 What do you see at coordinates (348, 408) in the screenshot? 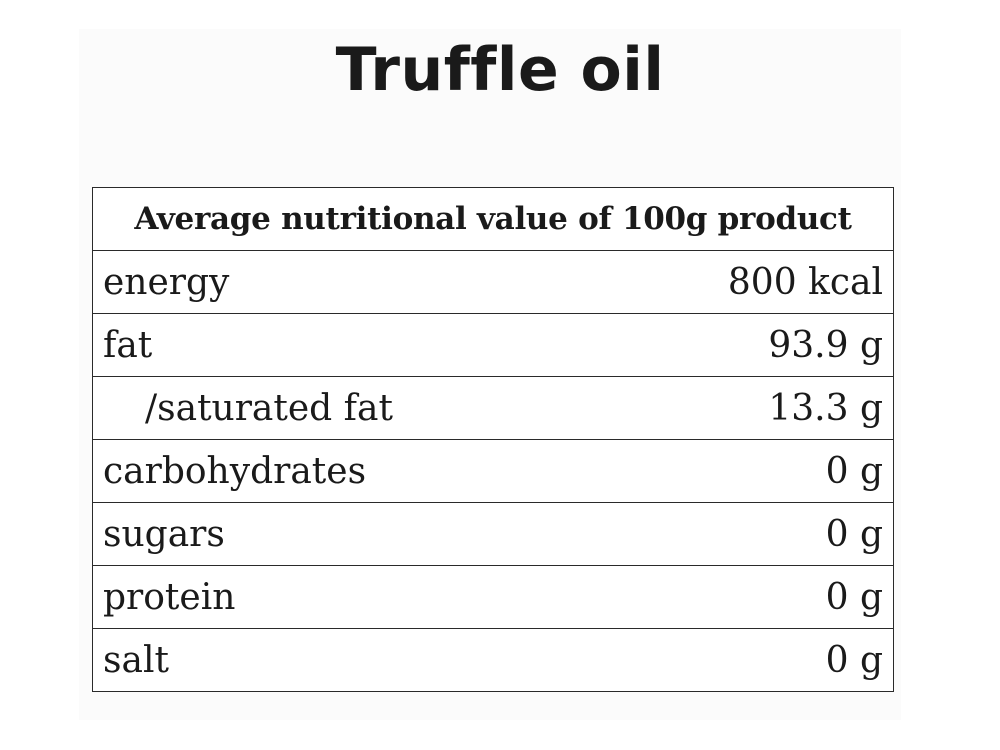
I see `row-label: /saturated fat` at bounding box center [348, 408].